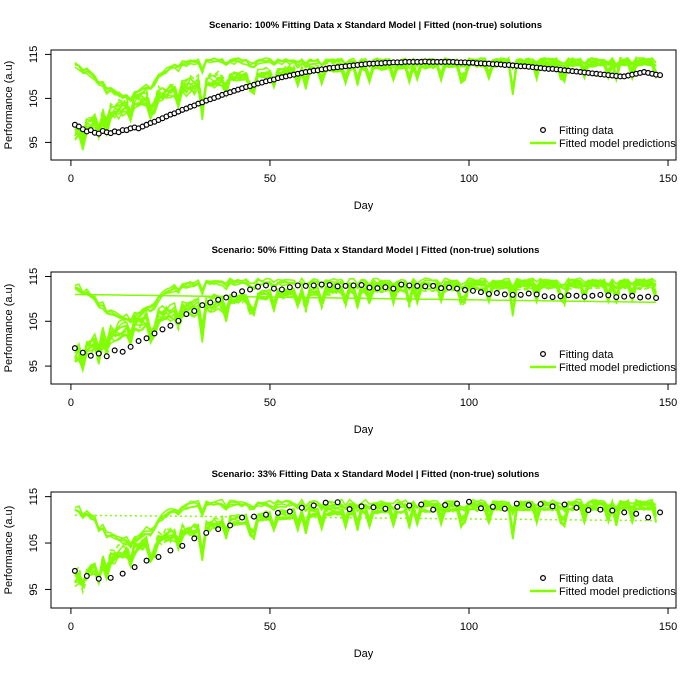  What do you see at coordinates (668, 627) in the screenshot?
I see `x-tick-label: 150` at bounding box center [668, 627].